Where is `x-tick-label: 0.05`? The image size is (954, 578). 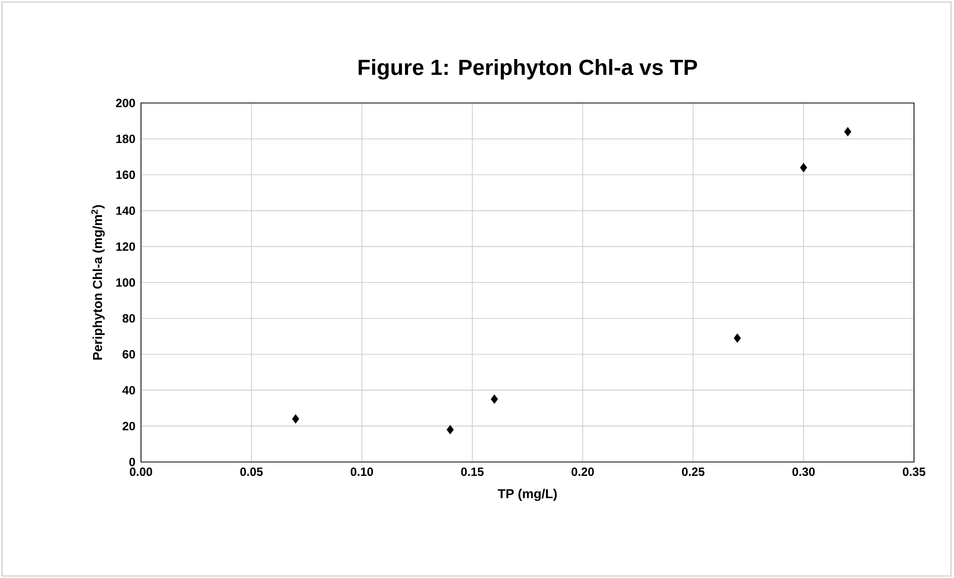
x-tick-label: 0.05 is located at coordinates (251, 472).